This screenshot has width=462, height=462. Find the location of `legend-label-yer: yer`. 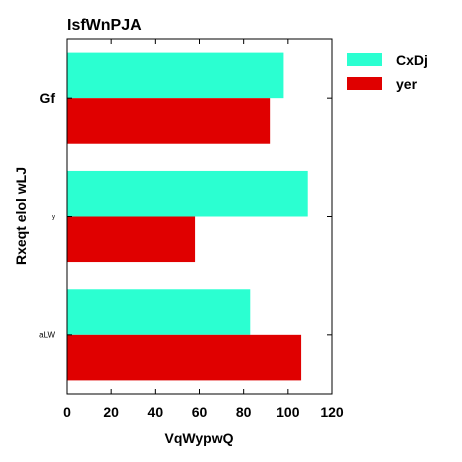

legend-label-yer: yer is located at coordinates (407, 84).